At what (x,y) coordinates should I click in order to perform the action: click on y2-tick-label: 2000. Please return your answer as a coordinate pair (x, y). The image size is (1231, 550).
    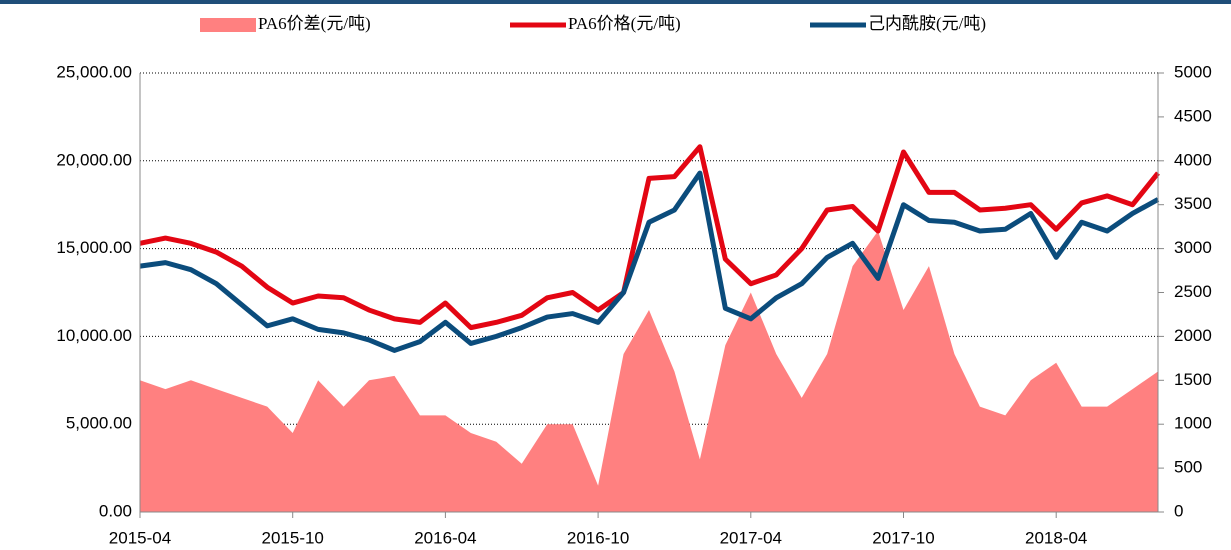
    Looking at the image, I should click on (1193, 335).